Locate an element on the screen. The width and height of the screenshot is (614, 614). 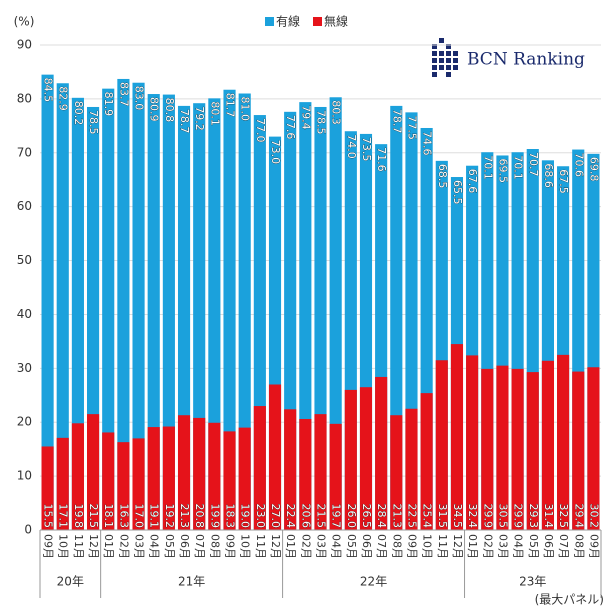
value-label: 19.2 is located at coordinates (169, 516).